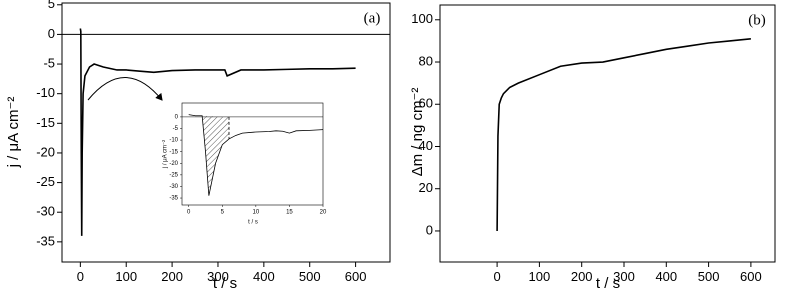 This screenshot has width=803, height=291. What do you see at coordinates (51, 5) in the screenshot?
I see `y-tick-label: 5` at bounding box center [51, 5].